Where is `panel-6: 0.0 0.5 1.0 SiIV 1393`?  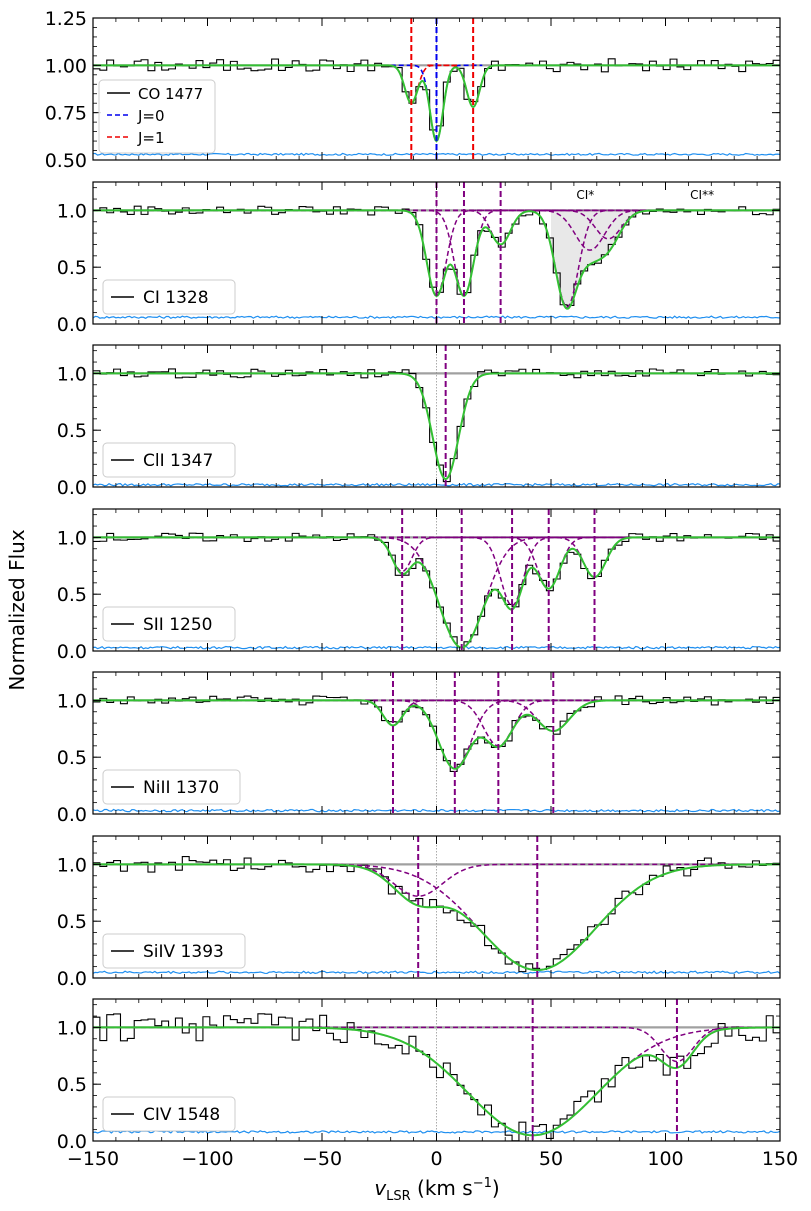
panel-6: 0.0 0.5 1.0 SiIV 1393 is located at coordinates (419, 912).